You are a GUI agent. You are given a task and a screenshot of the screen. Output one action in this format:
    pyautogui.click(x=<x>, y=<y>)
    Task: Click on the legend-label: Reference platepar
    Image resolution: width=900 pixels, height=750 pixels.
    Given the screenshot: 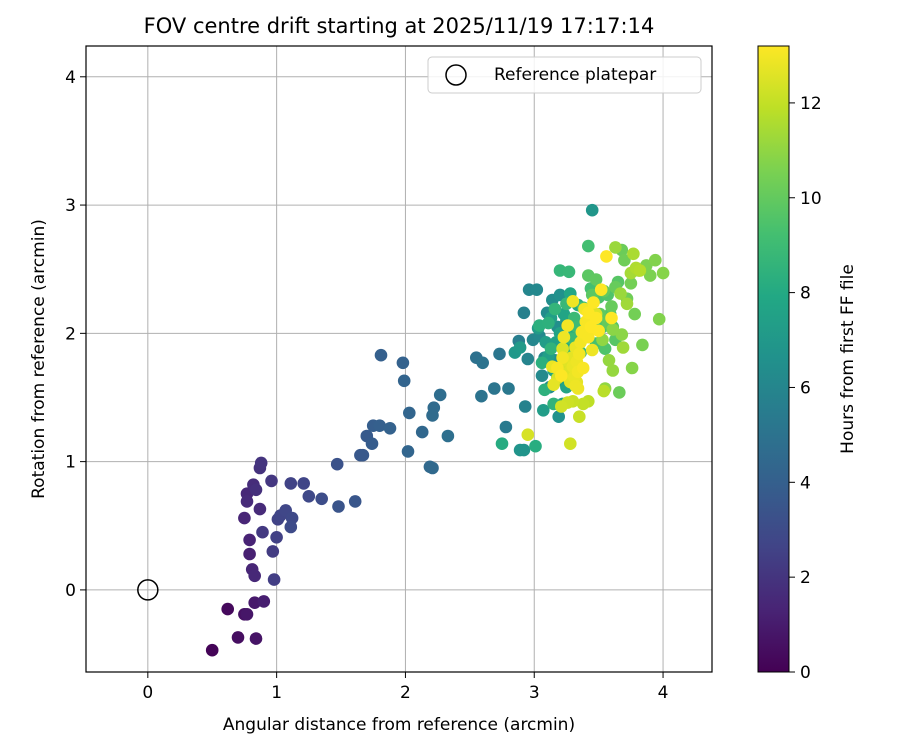 What is the action you would take?
    pyautogui.click(x=575, y=75)
    